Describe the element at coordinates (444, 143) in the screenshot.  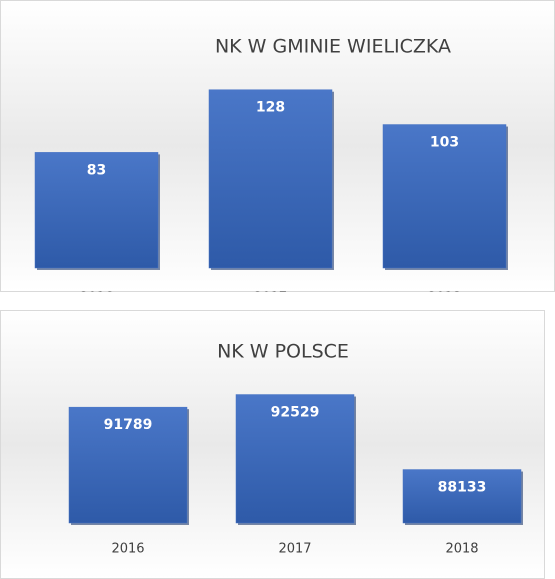
I see `value-label: 103` at that location.